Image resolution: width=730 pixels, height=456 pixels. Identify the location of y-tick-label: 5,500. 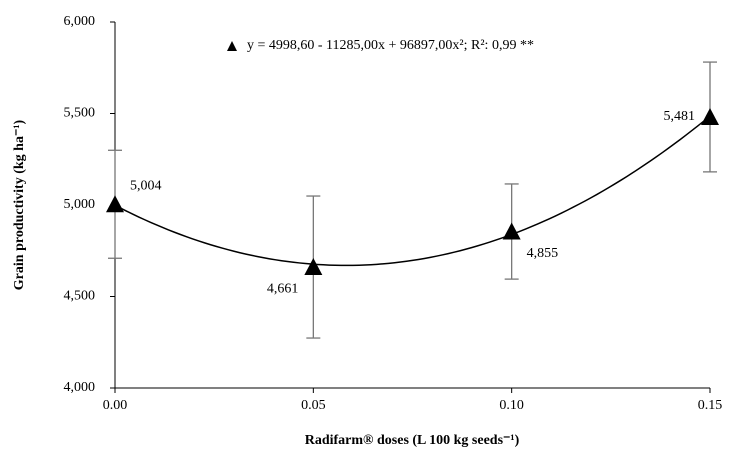
(80, 113).